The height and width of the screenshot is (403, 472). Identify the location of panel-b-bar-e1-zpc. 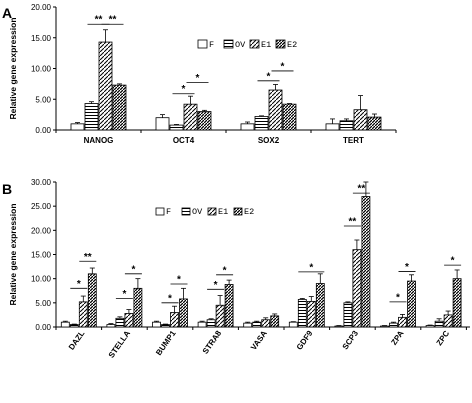
(448, 321).